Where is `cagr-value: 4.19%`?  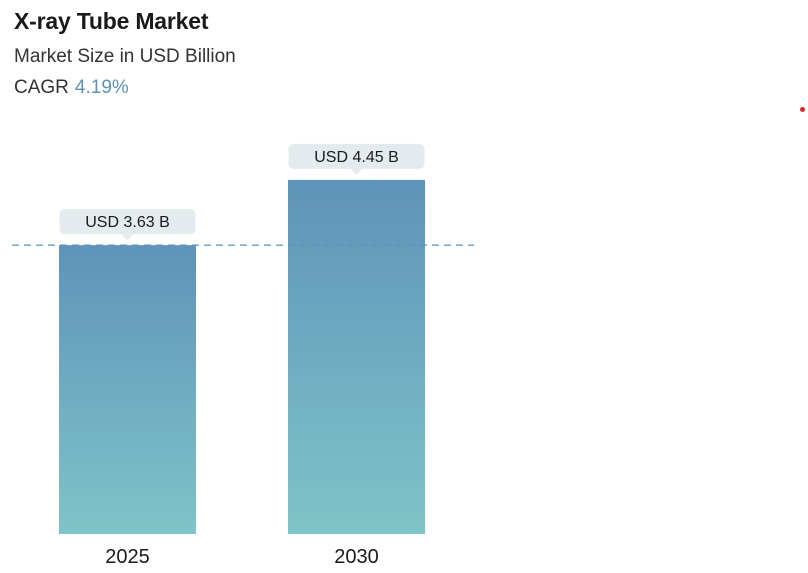 cagr-value: 4.19% is located at coordinates (101, 87).